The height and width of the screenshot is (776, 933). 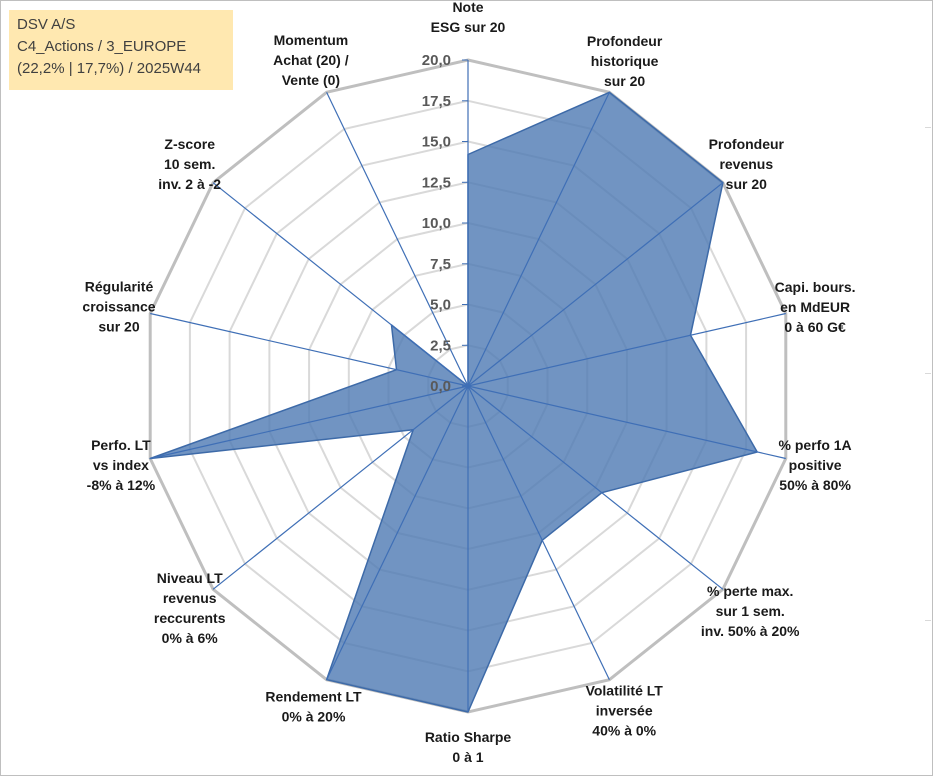 I want to click on axis-label: Perfo. LT vs index -8% à 12%, so click(x=121, y=465).